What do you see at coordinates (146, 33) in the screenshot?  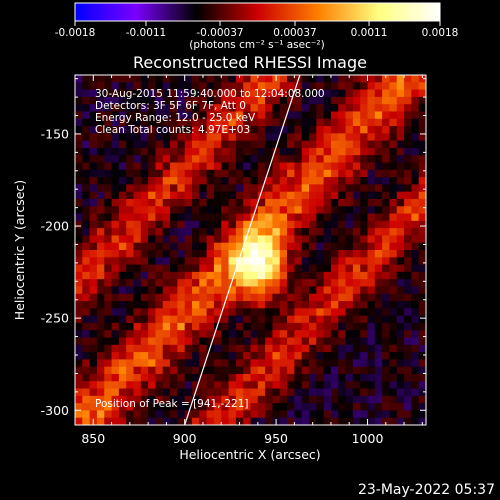 I see `colorbar-tick-label: -0.0011` at bounding box center [146, 33].